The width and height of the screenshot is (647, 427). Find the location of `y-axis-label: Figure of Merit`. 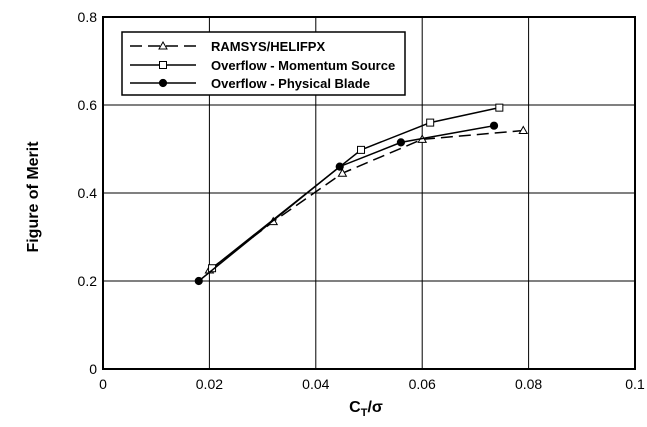

y-axis-label: Figure of Merit is located at coordinates (33, 197).